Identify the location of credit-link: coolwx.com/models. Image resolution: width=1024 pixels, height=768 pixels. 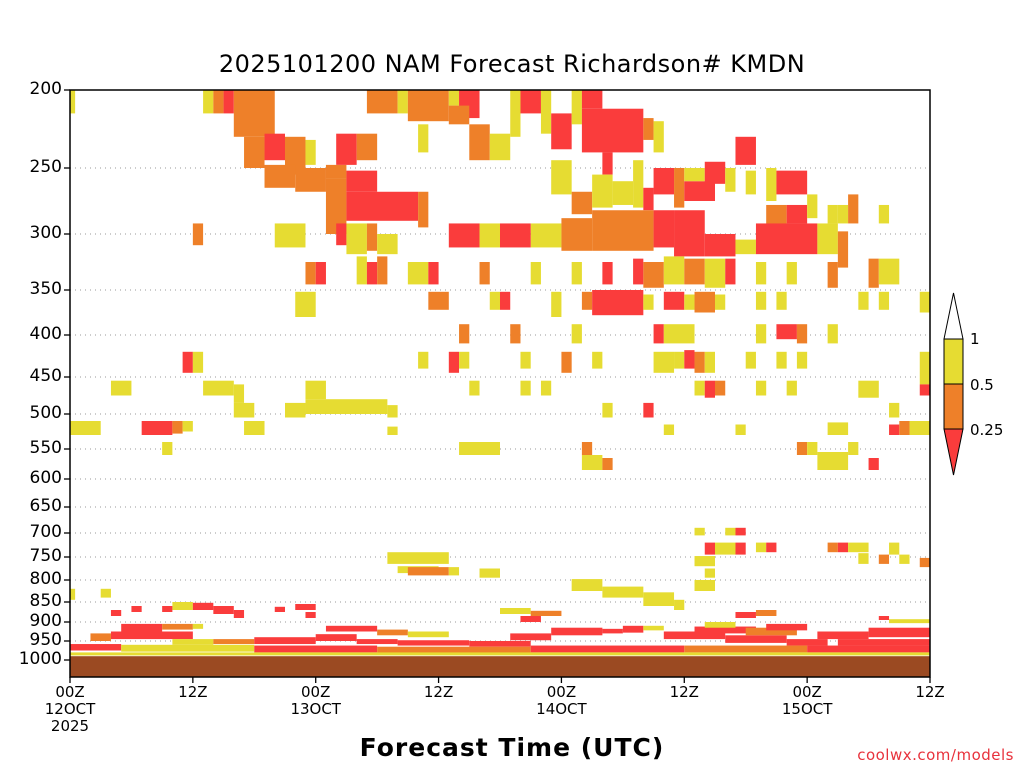
(935, 755).